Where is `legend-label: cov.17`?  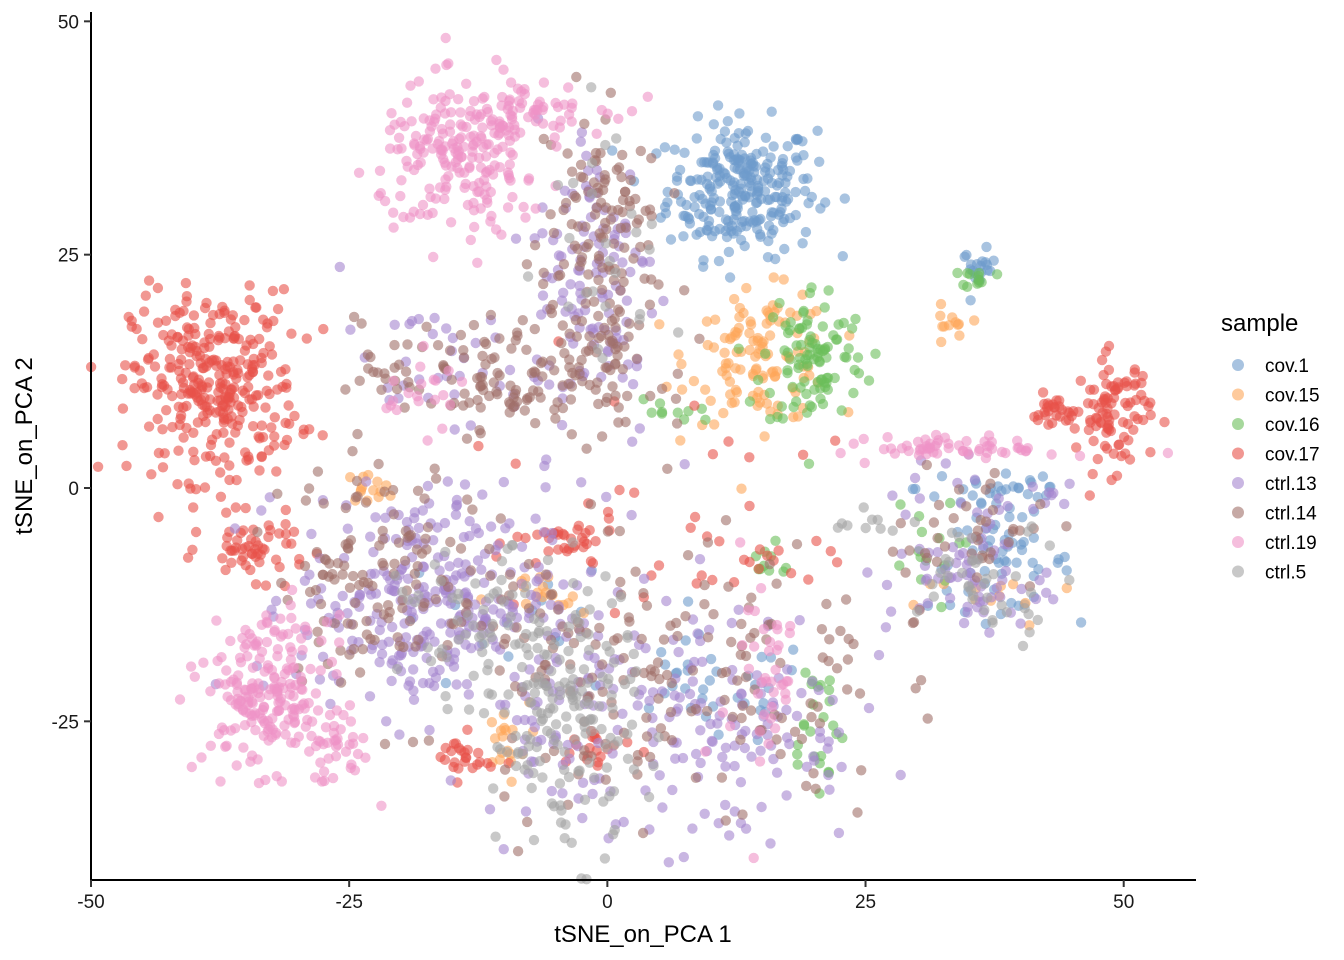 legend-label: cov.17 is located at coordinates (1292, 455).